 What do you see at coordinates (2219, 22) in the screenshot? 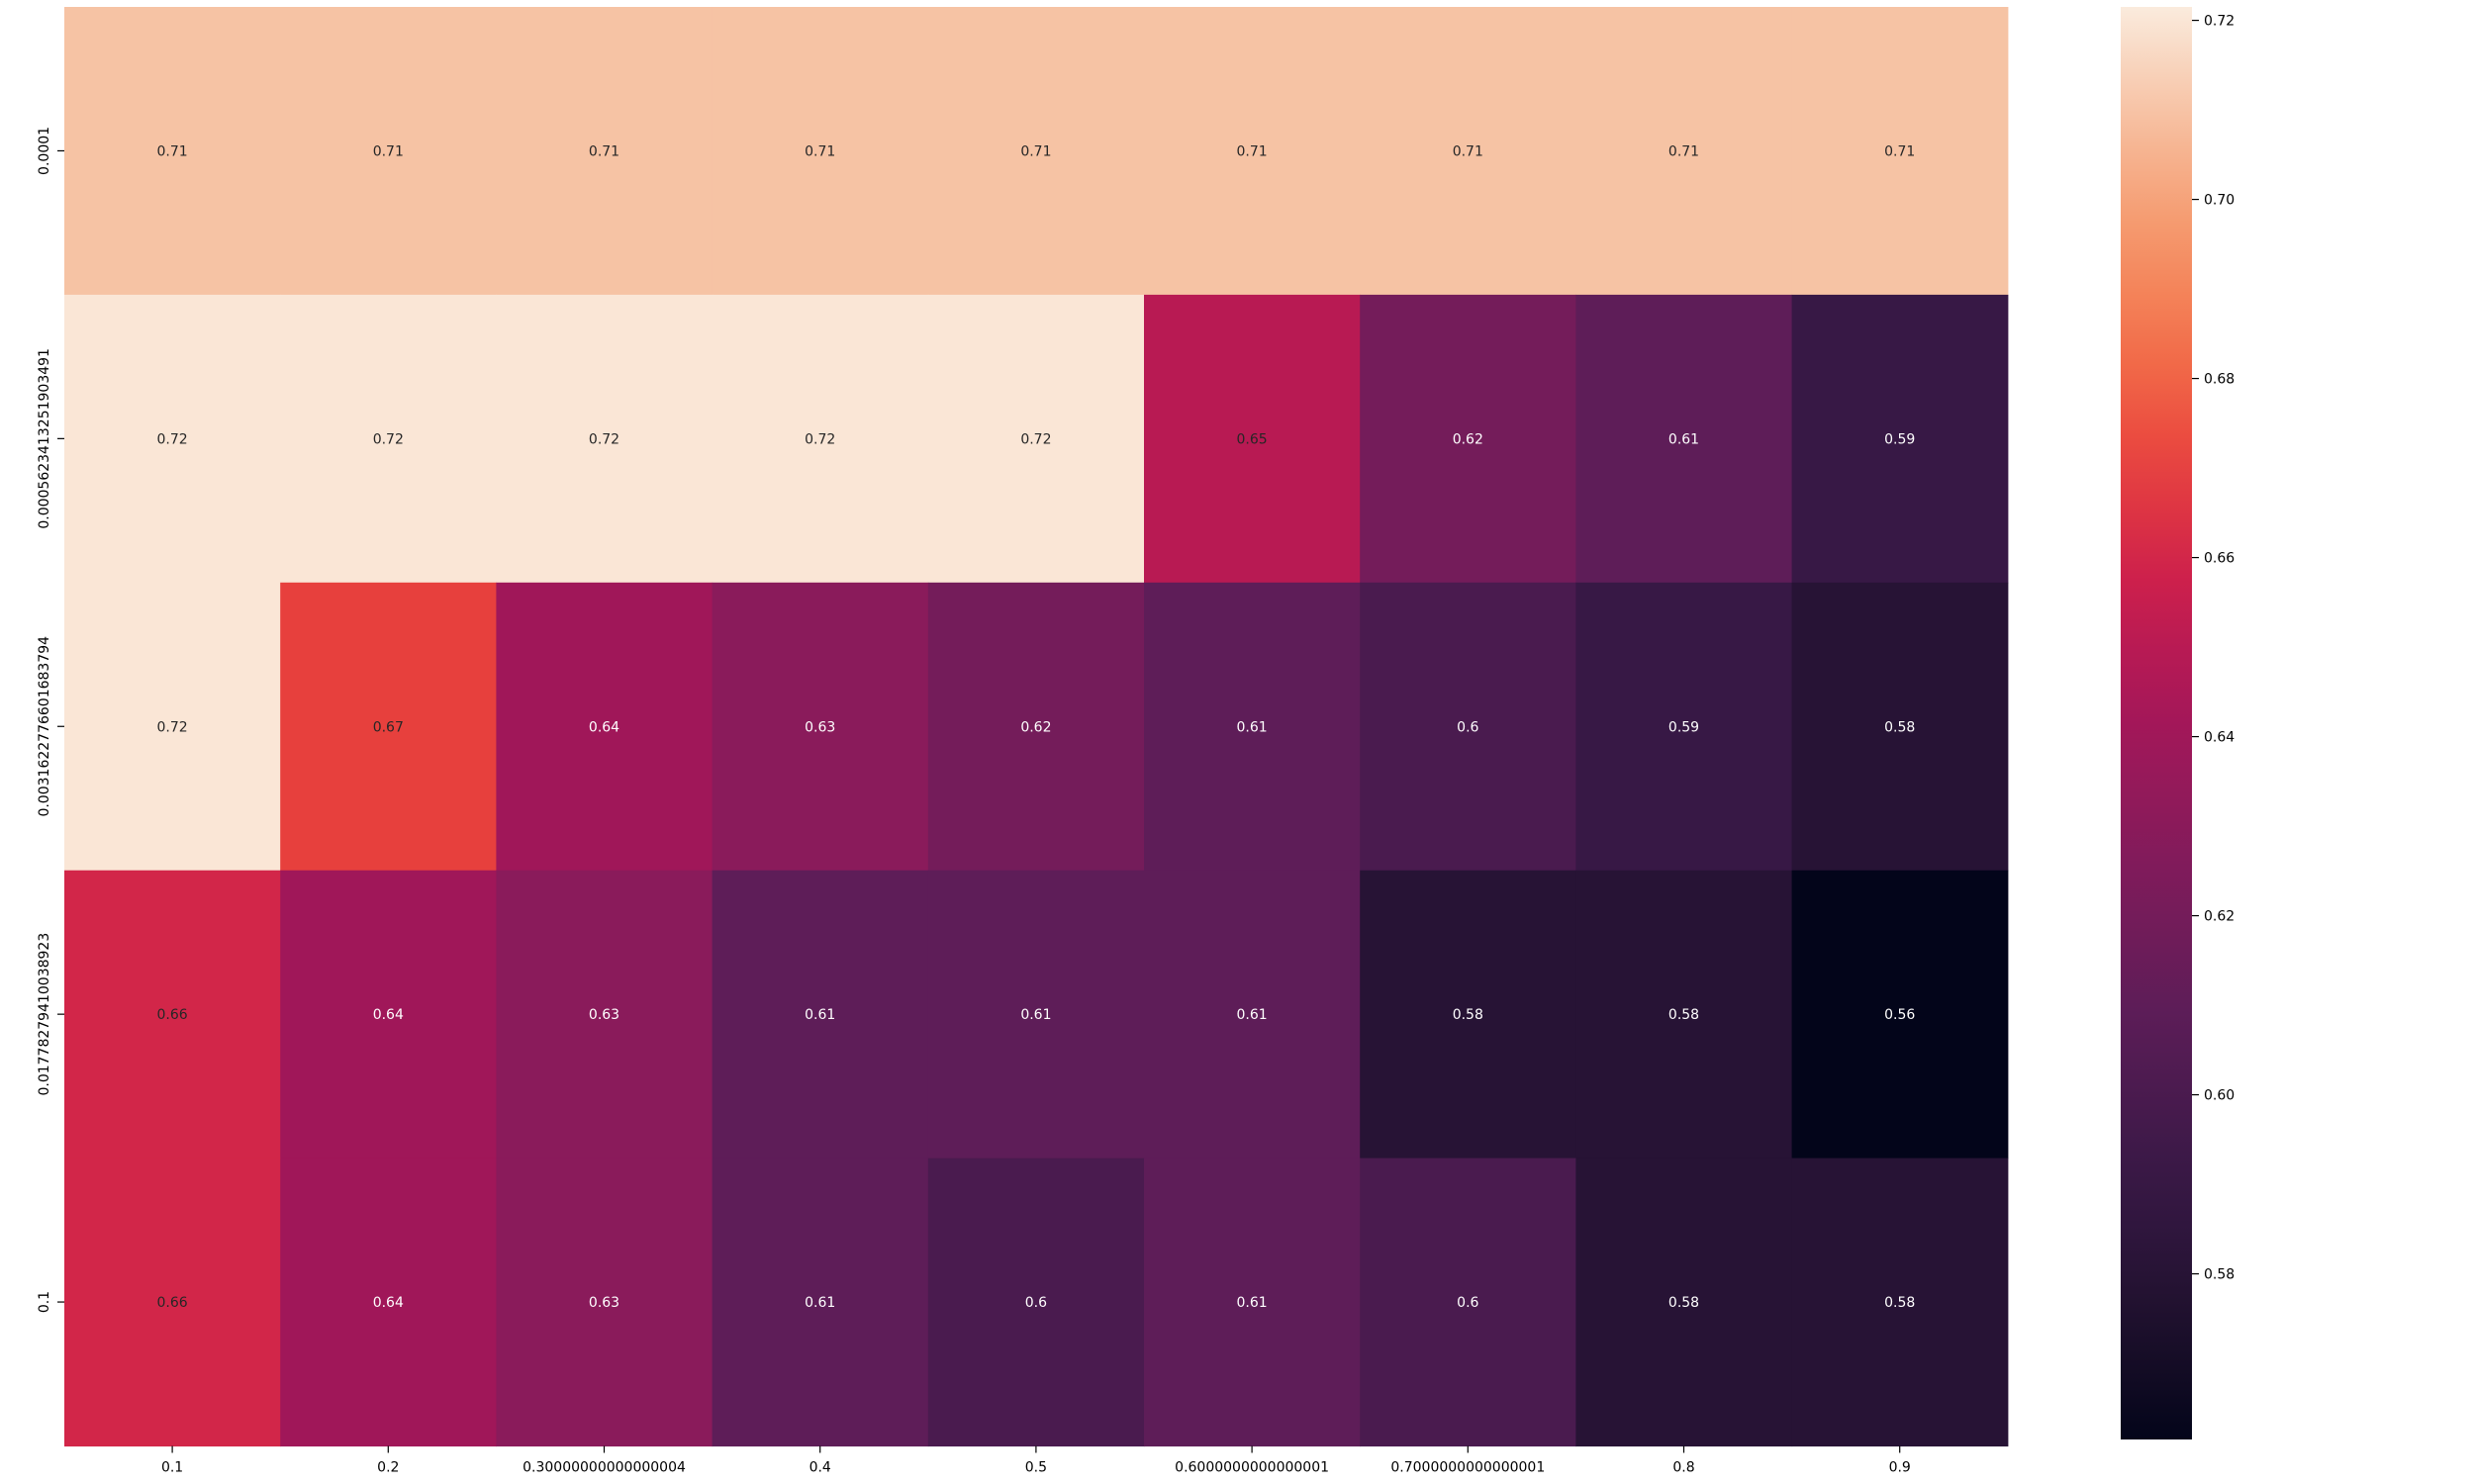
I see `colorbar-tick-label: 0.72` at bounding box center [2219, 22].